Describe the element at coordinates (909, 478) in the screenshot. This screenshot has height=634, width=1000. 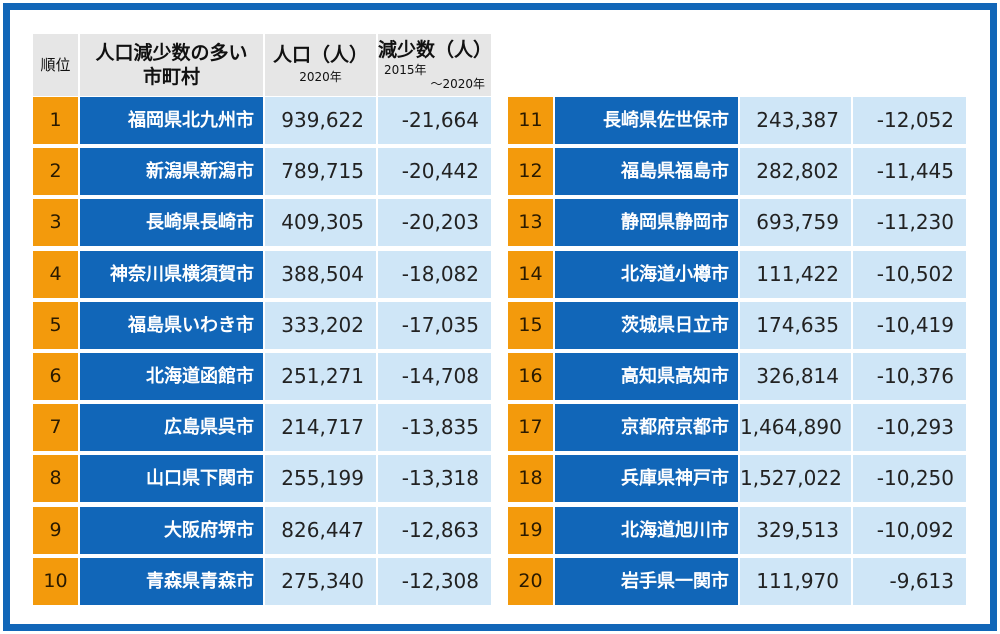
I see `decrease-cell: -10,250` at that location.